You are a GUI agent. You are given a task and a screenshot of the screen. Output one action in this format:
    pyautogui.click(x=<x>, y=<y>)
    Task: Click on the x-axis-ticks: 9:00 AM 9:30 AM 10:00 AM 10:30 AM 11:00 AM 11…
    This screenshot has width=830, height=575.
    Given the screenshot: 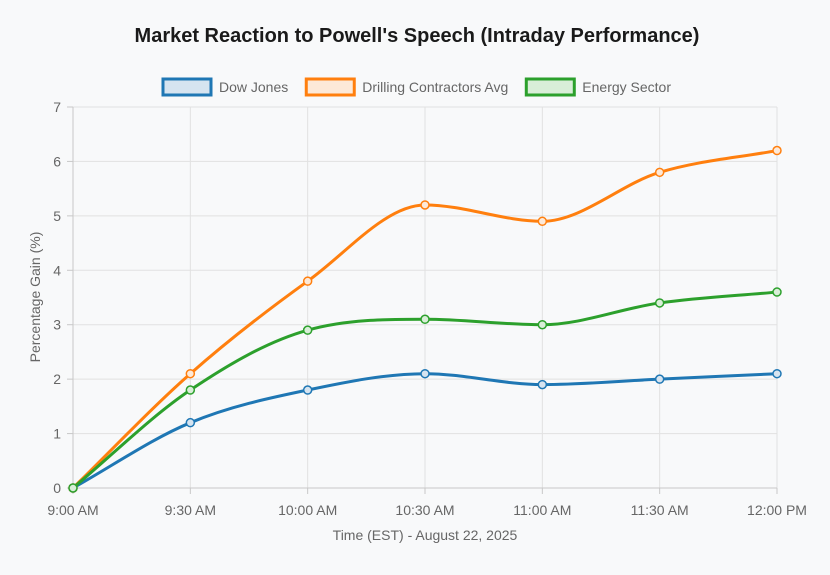 What is the action you would take?
    pyautogui.click(x=427, y=503)
    